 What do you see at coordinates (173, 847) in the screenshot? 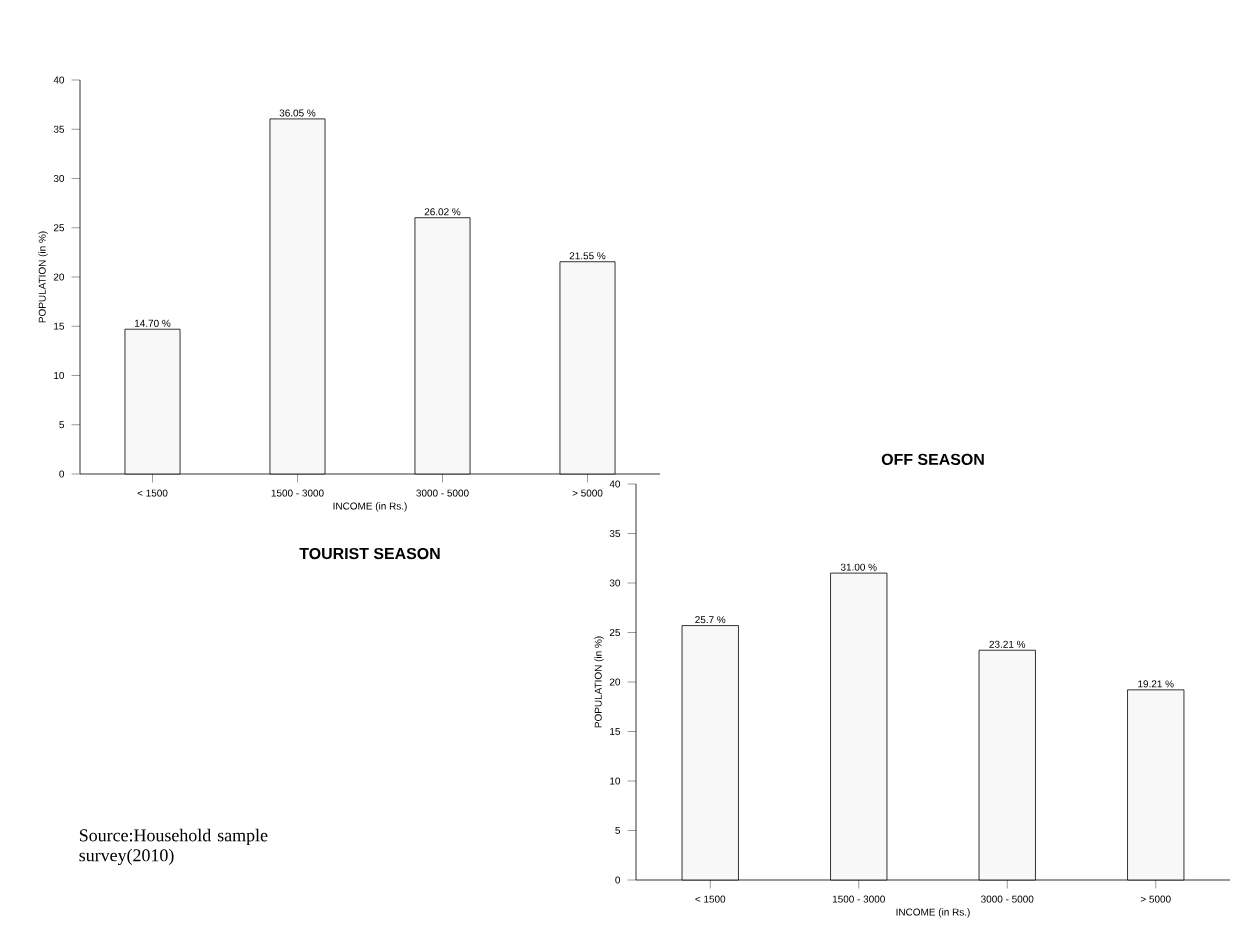
I see `source-note: Source:Household sample survey(2010)` at bounding box center [173, 847].